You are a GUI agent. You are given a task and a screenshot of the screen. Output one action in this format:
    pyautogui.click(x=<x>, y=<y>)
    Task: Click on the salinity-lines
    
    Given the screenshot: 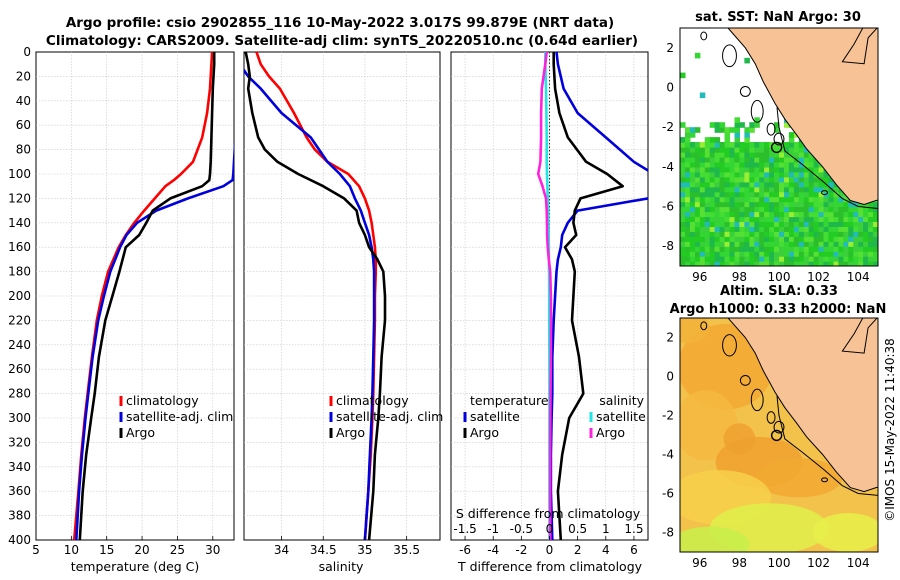 What is the action you would take?
    pyautogui.click(x=315, y=296)
    